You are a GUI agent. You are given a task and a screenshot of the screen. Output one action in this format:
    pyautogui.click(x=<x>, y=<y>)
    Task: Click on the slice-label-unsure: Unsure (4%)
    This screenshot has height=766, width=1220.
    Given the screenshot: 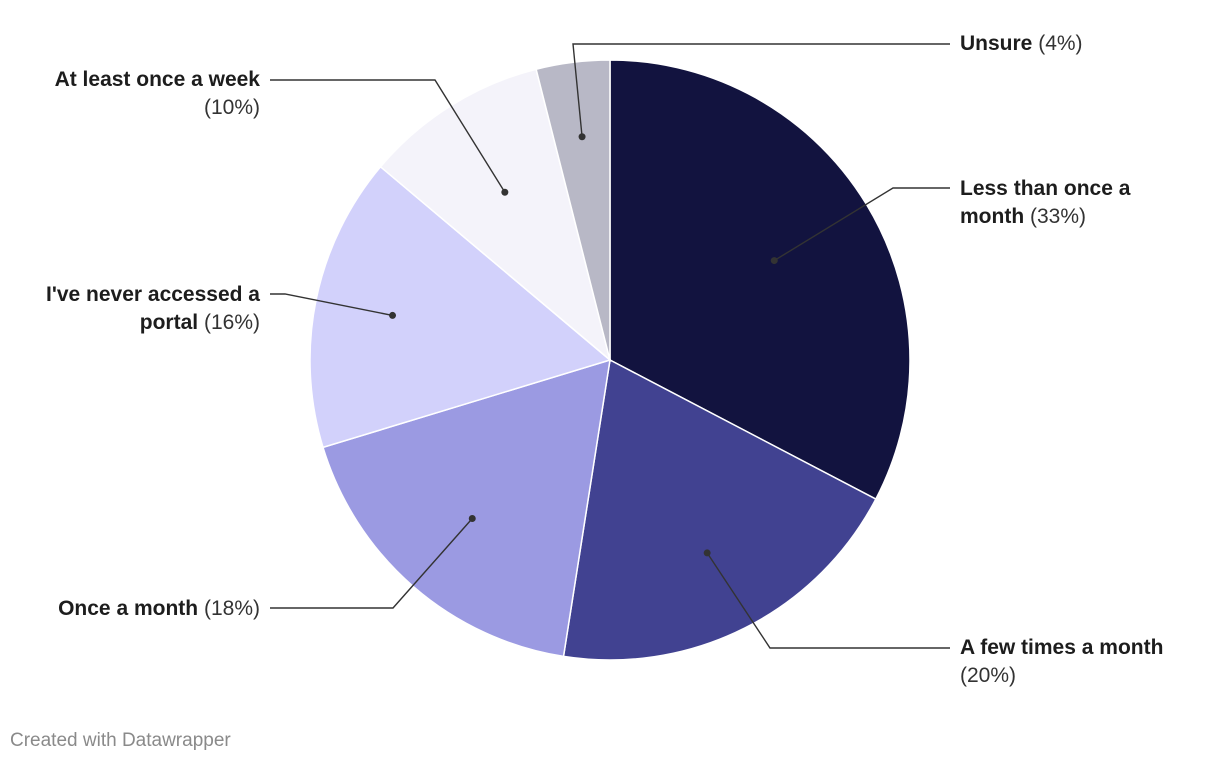 What is the action you would take?
    pyautogui.click(x=1085, y=44)
    